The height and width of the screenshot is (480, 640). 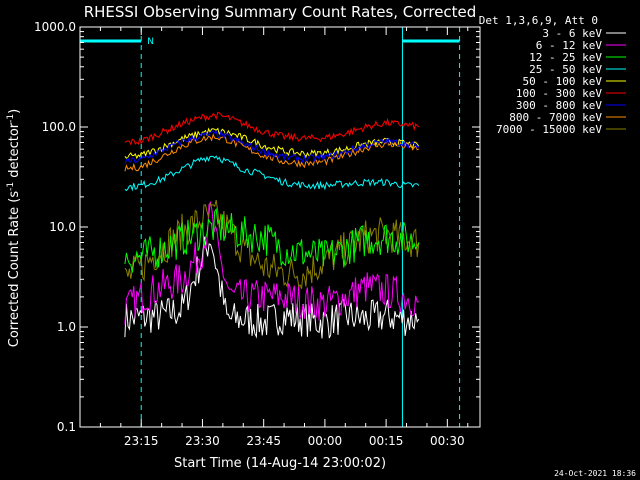 I want to click on y-axis-label: Corrected Count Rate (s-1 detector-1), so click(x=14, y=228).